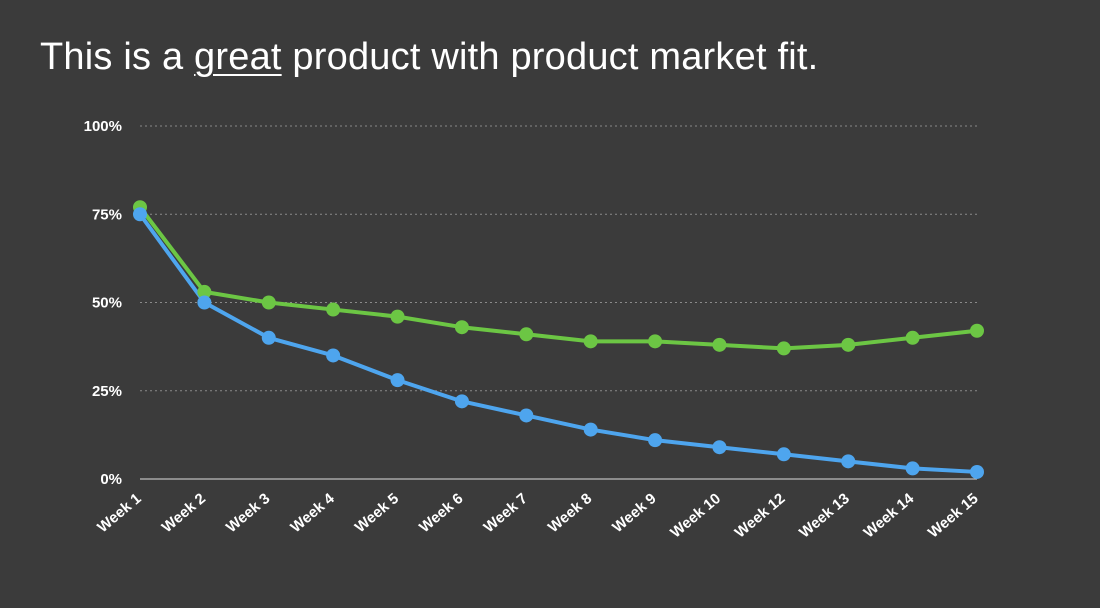 The image size is (1100, 608). Describe the element at coordinates (634, 513) in the screenshot. I see `x-tick-label: Week 9` at that location.